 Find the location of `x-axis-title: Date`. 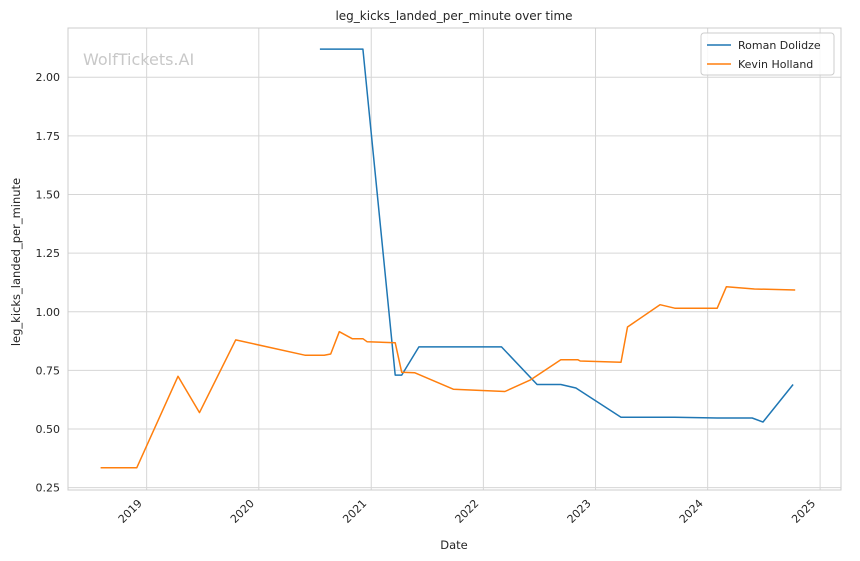

x-axis-title: Date is located at coordinates (454, 545).